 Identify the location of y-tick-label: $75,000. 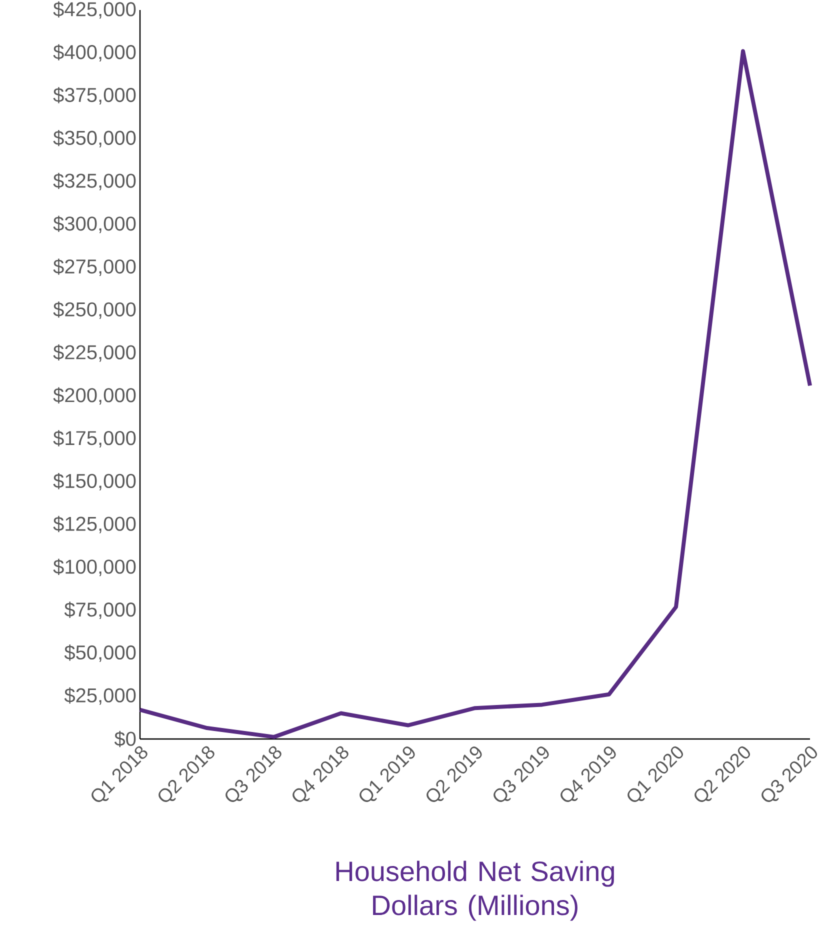
(100, 611).